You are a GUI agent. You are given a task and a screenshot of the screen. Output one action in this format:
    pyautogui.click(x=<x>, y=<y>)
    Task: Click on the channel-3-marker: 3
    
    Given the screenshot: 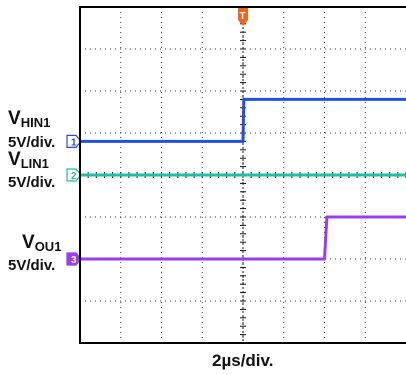 What is the action you would take?
    pyautogui.click(x=74, y=259)
    